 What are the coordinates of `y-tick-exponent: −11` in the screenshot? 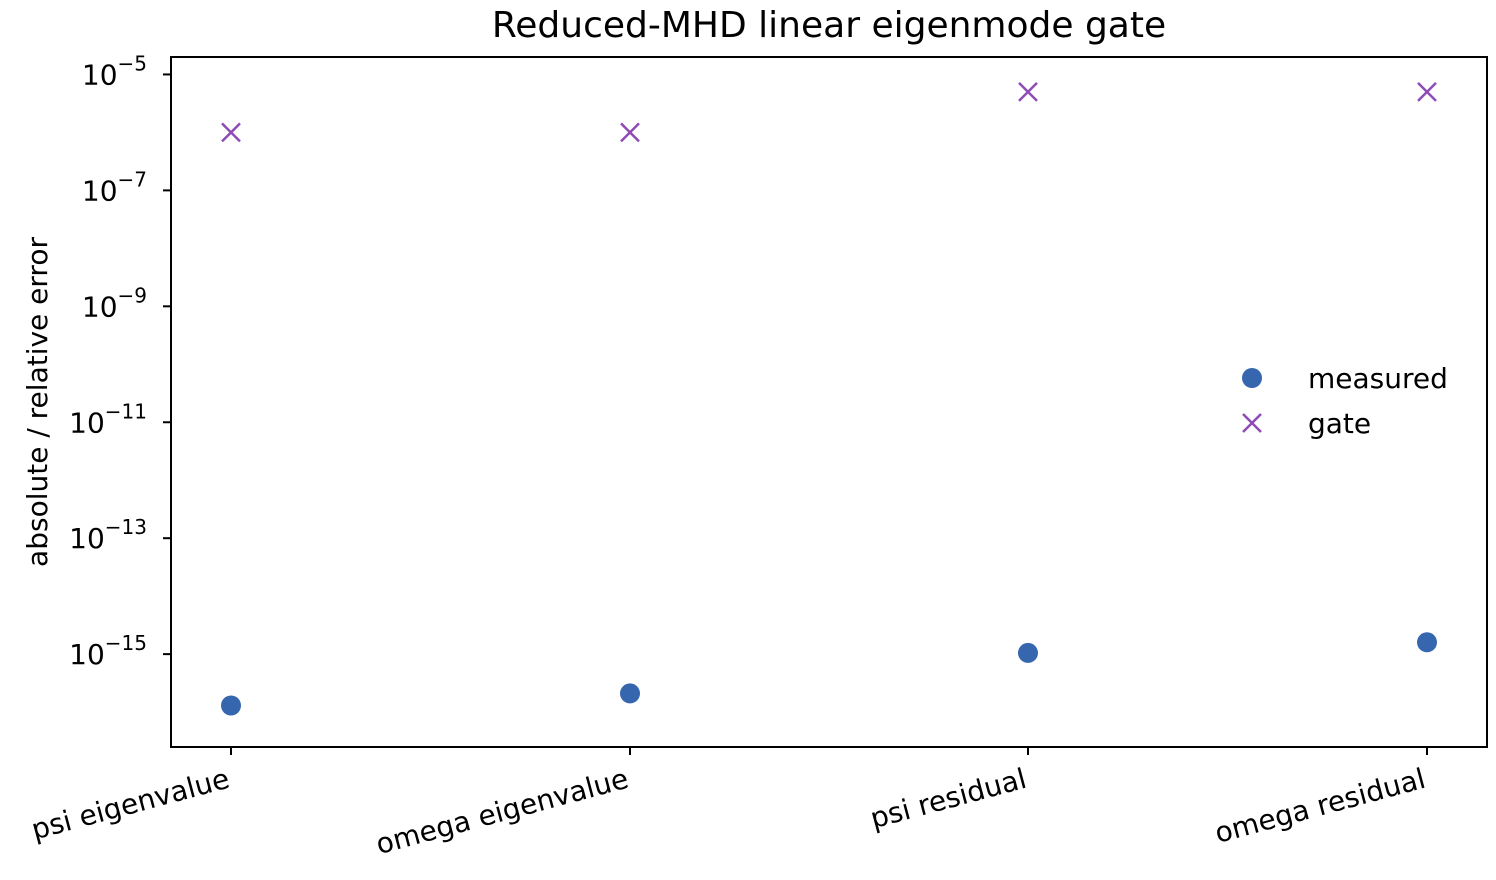 It's located at (126, 411).